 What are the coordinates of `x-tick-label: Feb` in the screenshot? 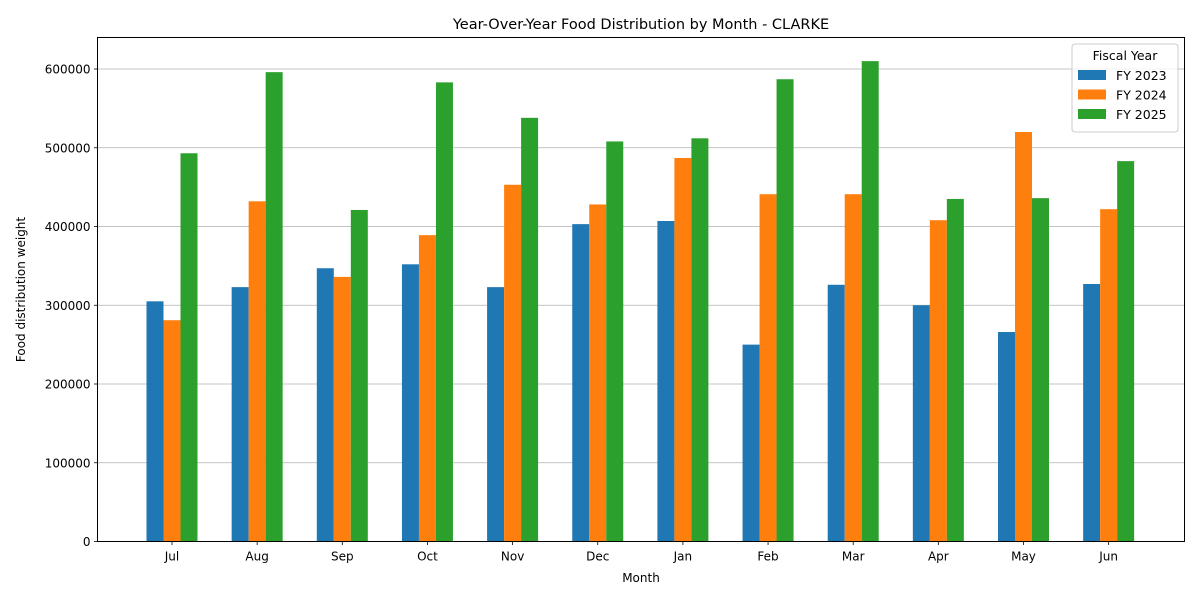 It's located at (767, 557).